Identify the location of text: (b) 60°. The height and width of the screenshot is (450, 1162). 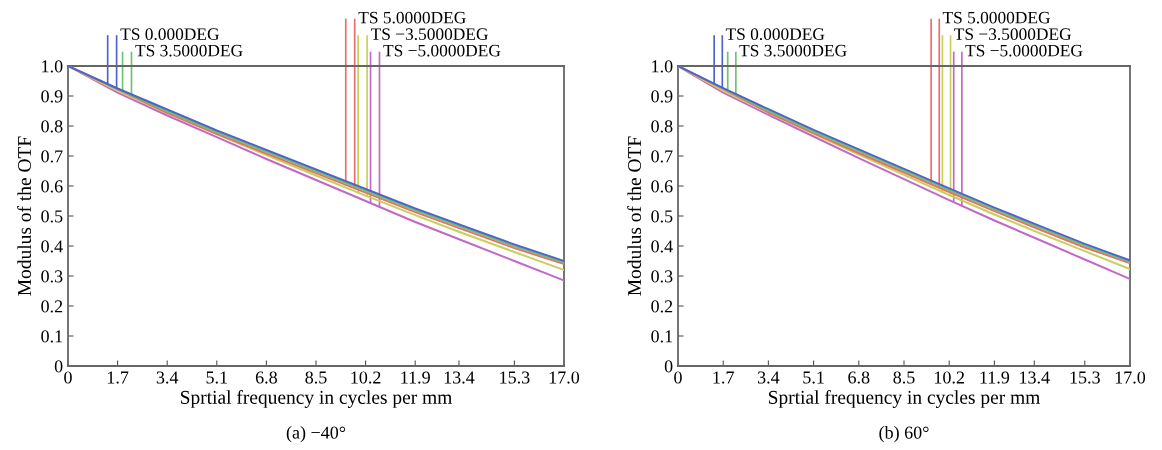
(904, 434).